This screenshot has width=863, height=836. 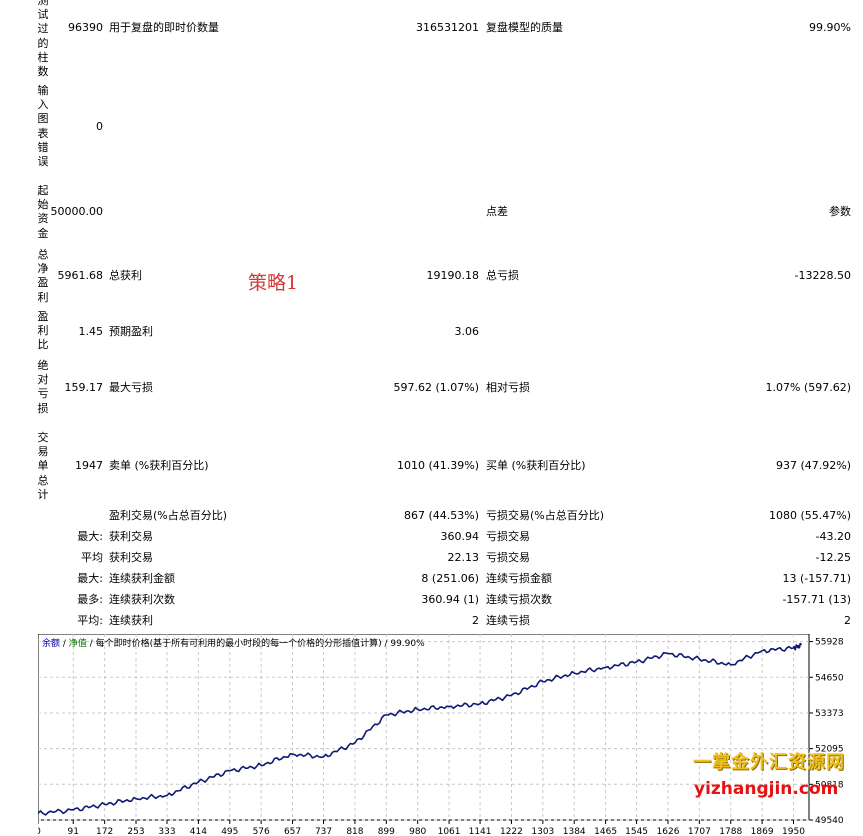 What do you see at coordinates (829, 714) in the screenshot?
I see `y-tick-label: 53373` at bounding box center [829, 714].